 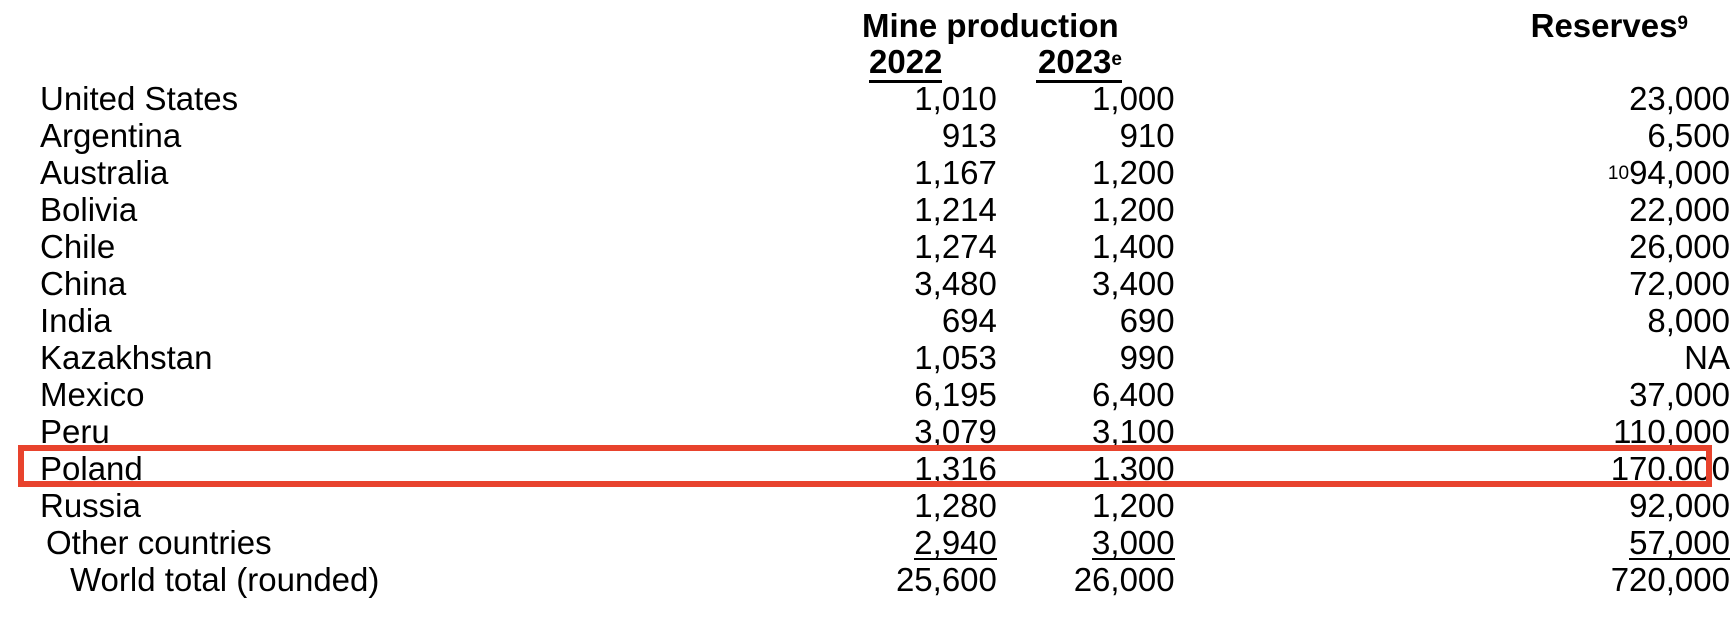 I want to click on reserves-value: 72,000, so click(x=1679, y=283).